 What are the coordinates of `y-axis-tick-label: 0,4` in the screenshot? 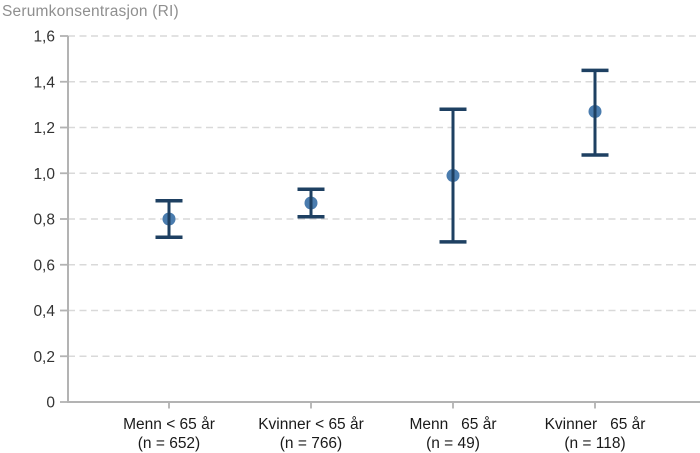 It's located at (44, 311).